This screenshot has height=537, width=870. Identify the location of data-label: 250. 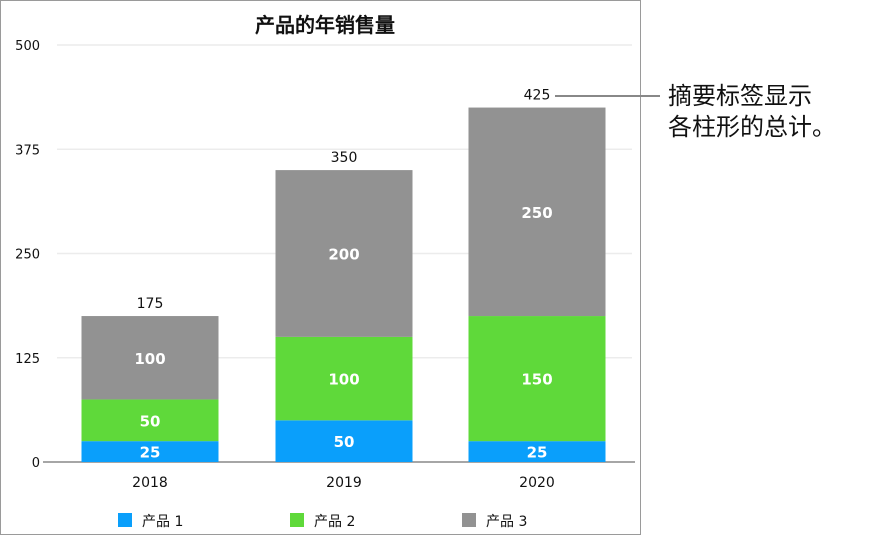
(536, 213).